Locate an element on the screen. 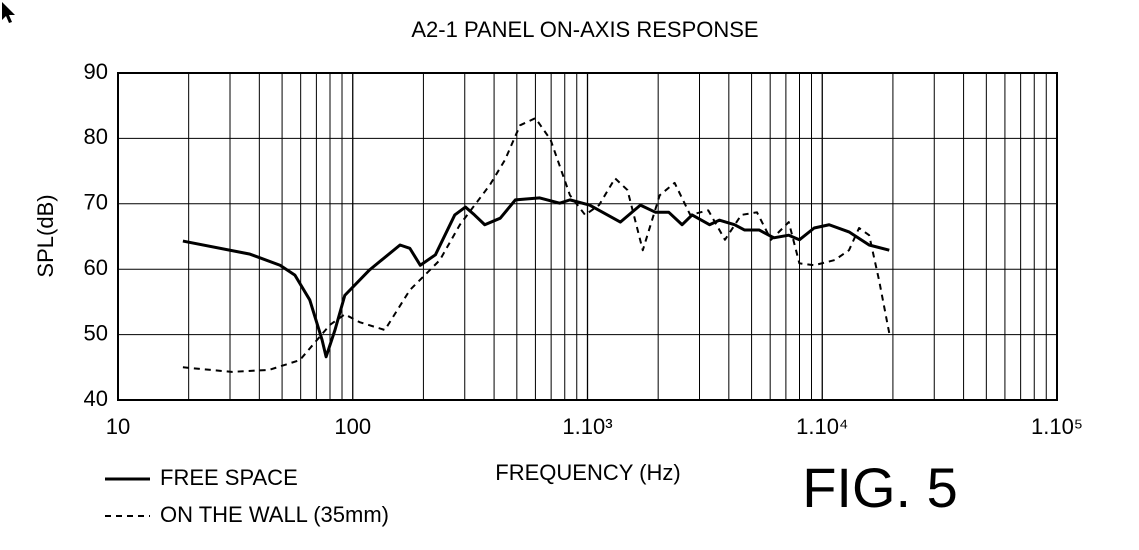 The image size is (1139, 550). x-tick-label: 1.10⁴ is located at coordinates (822, 426).